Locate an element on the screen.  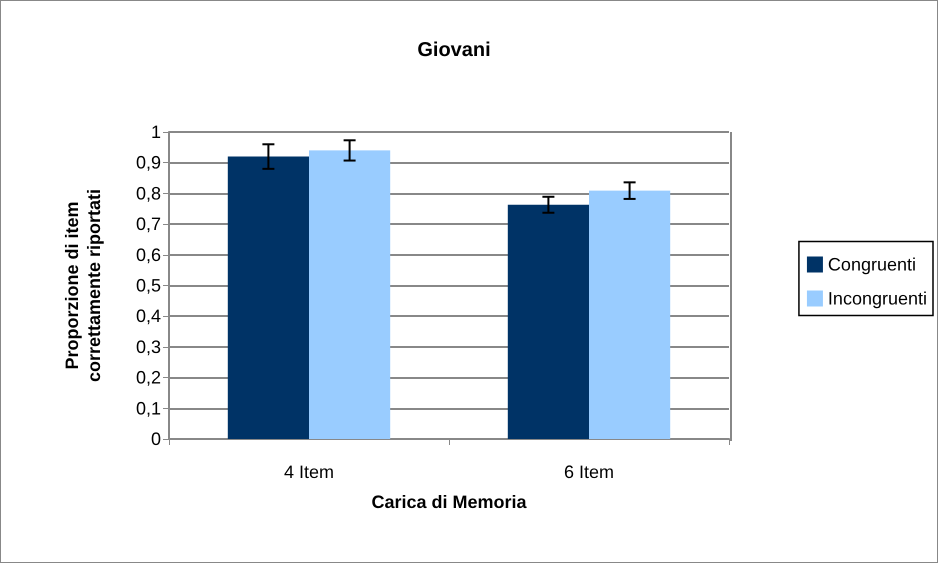
x-axis-title: Carica di Memoria is located at coordinates (449, 502).